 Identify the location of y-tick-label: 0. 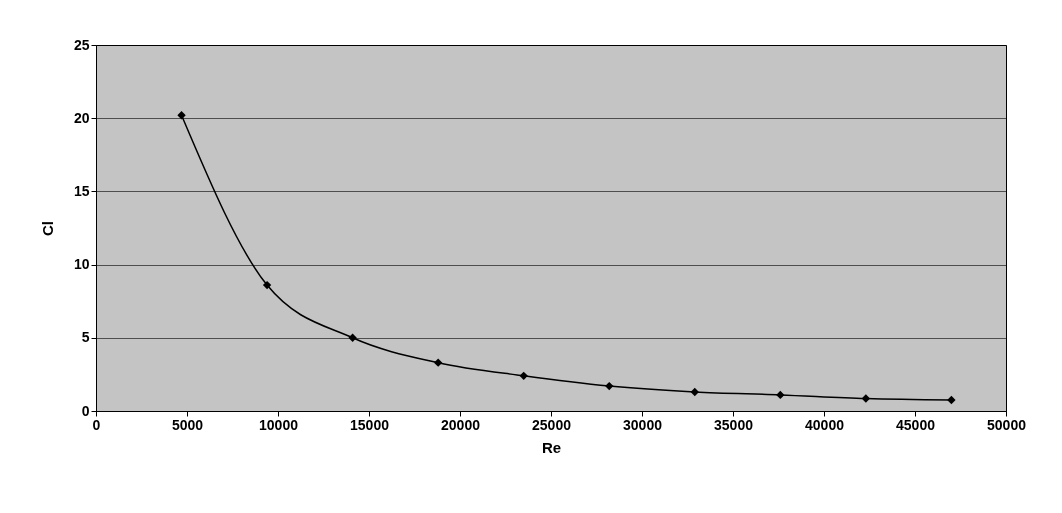
(85, 410).